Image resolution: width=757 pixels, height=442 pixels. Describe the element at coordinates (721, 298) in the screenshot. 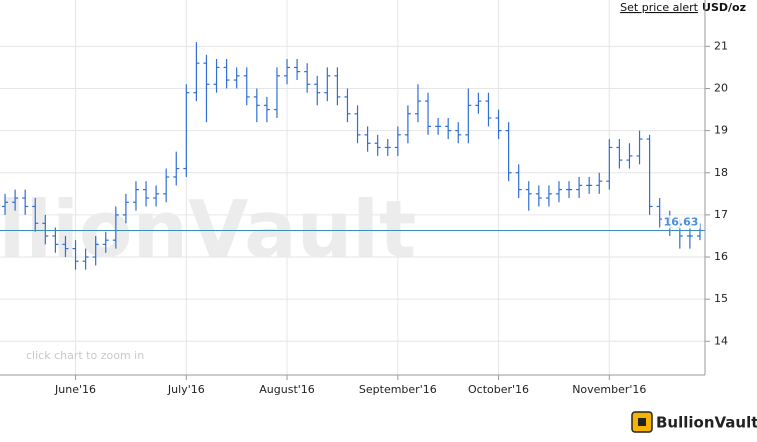

I see `y-tick-label: 15` at that location.